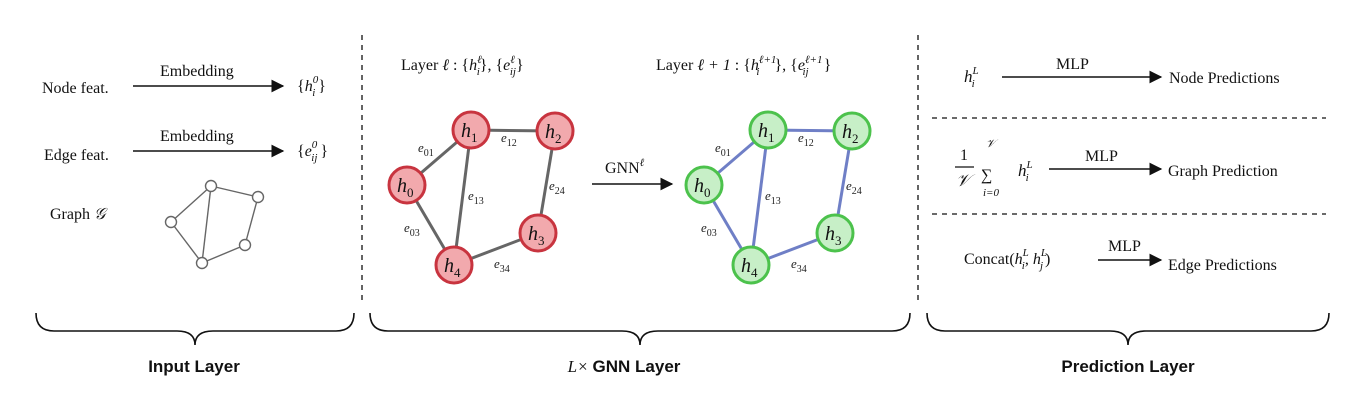 The height and width of the screenshot is (407, 1366). Describe the element at coordinates (312, 151) in the screenshot. I see `edge-embedding-output: {e0 ij}` at that location.